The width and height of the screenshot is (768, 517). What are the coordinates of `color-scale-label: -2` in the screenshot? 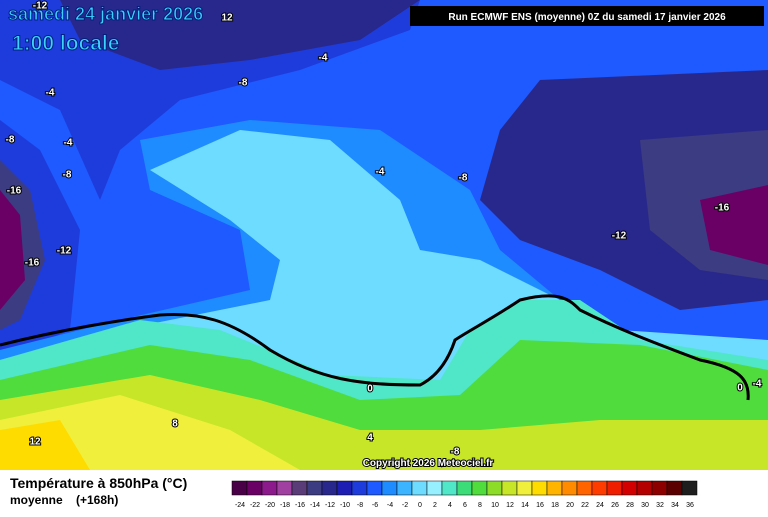 It's located at (405, 505).